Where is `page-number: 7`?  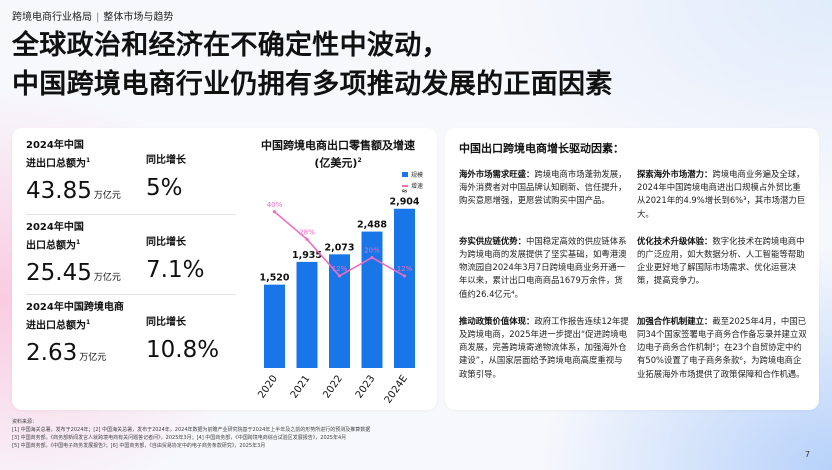 page-number: 7 is located at coordinates (807, 454).